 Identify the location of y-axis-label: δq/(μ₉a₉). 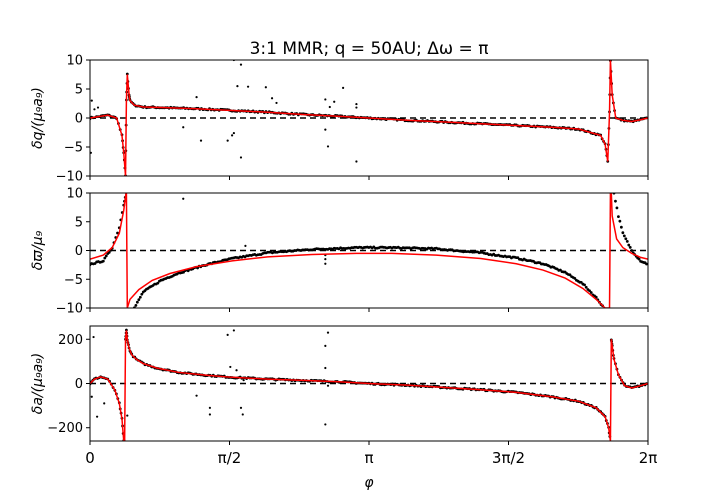
(38, 118).